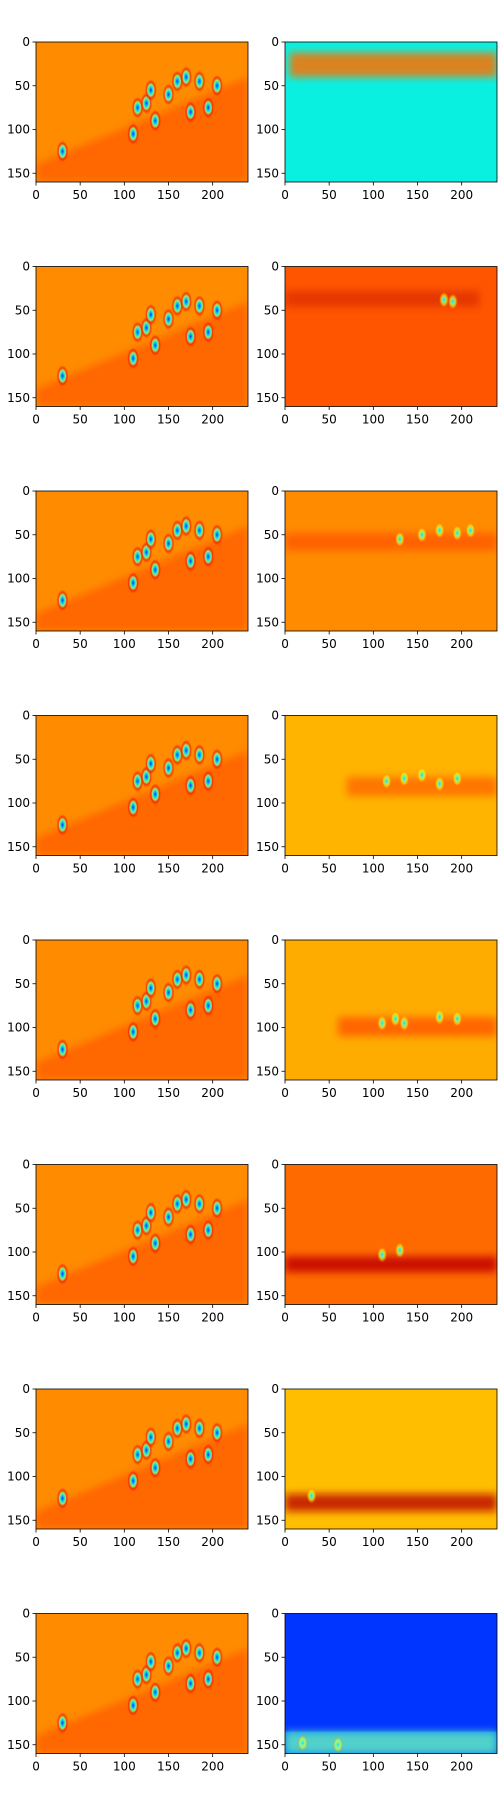  I want to click on panel-r7-c2-frame, so click(391, 1459).